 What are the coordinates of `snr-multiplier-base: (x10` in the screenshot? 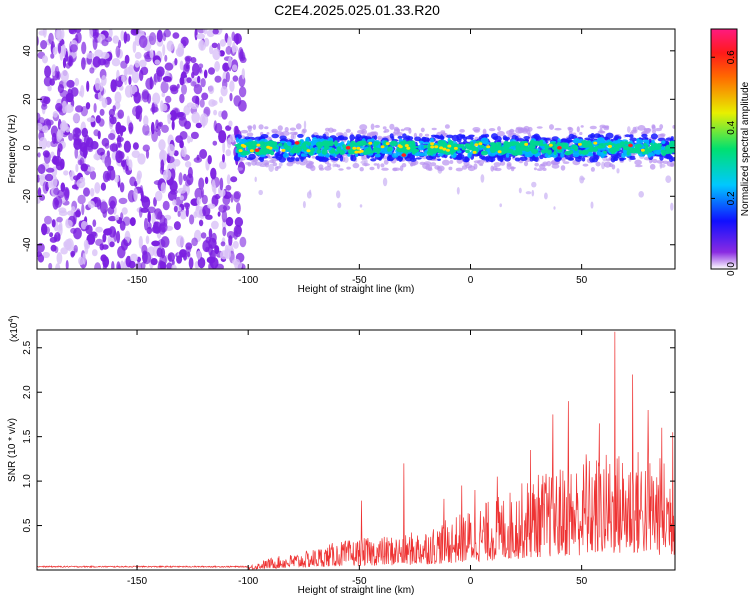 It's located at (14, 332).